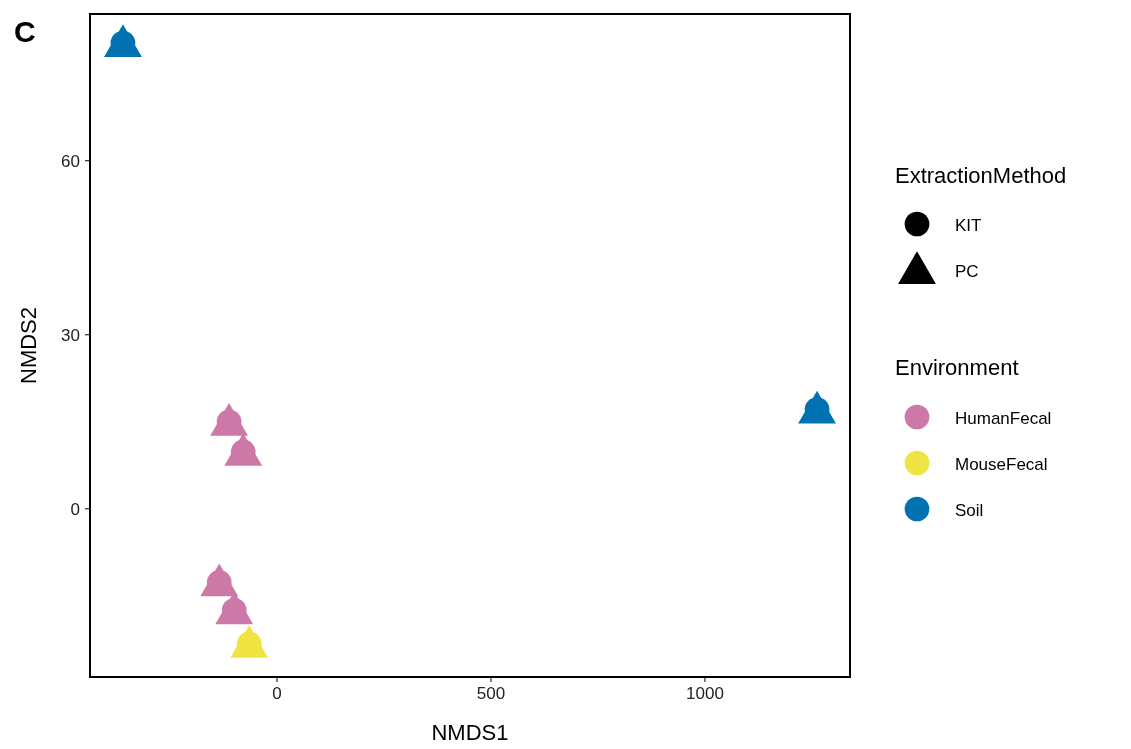  I want to click on legend-label: HumanFecal, so click(1003, 418).